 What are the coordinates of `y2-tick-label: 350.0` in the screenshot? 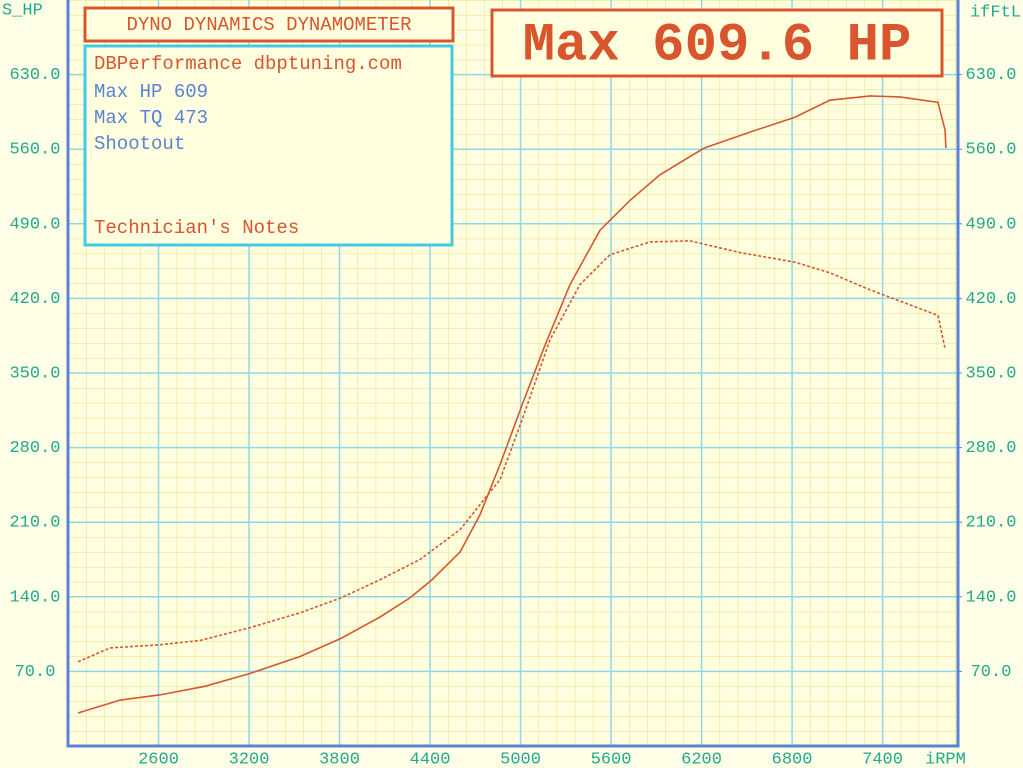 It's located at (990, 373).